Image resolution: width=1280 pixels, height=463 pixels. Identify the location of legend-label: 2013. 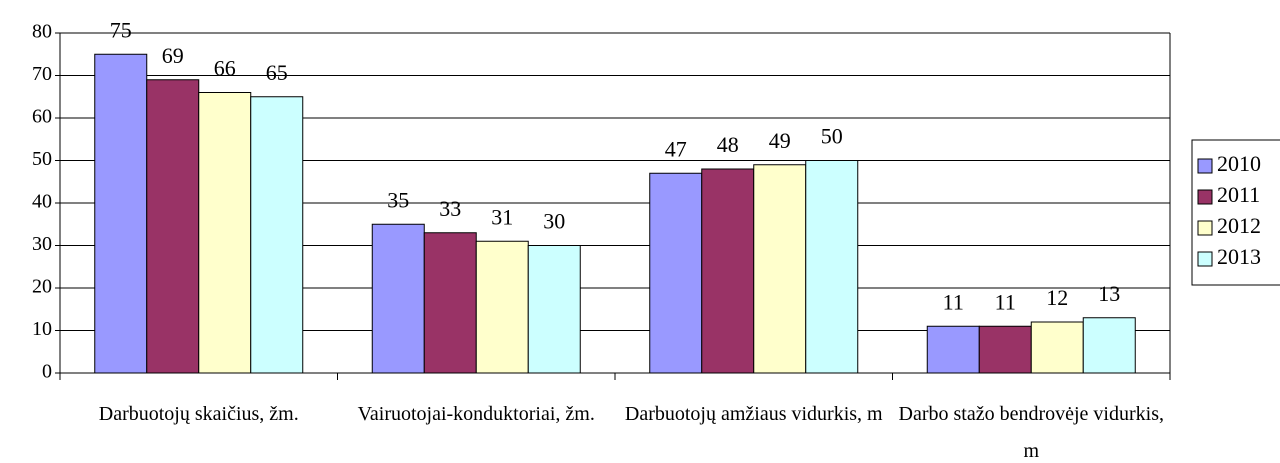
(1239, 256).